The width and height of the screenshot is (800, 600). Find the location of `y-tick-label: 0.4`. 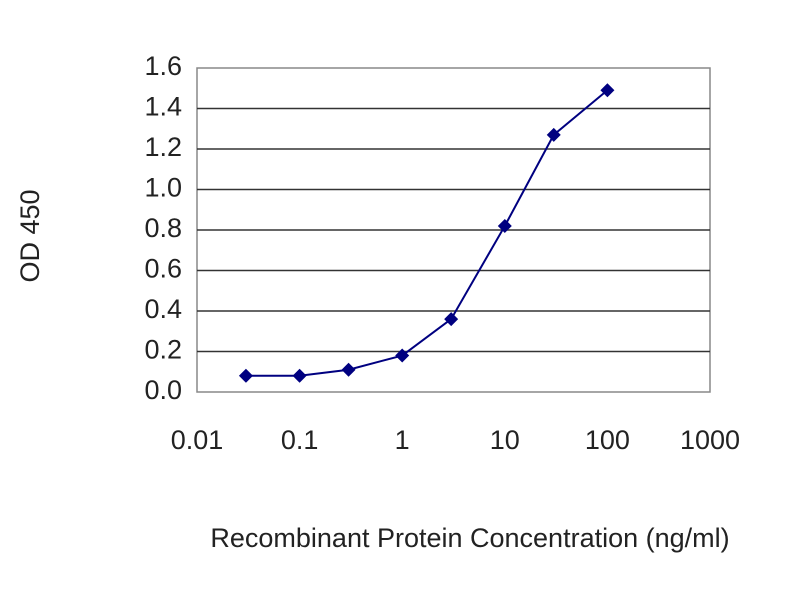

y-tick-label: 0.4 is located at coordinates (163, 309).